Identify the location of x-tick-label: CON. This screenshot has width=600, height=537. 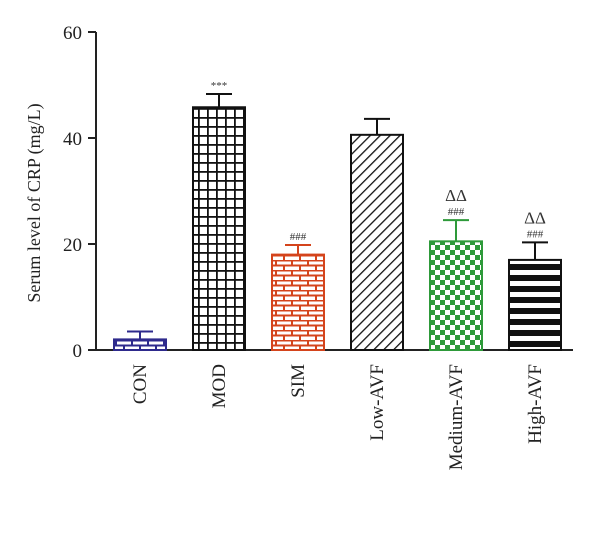
(140, 384).